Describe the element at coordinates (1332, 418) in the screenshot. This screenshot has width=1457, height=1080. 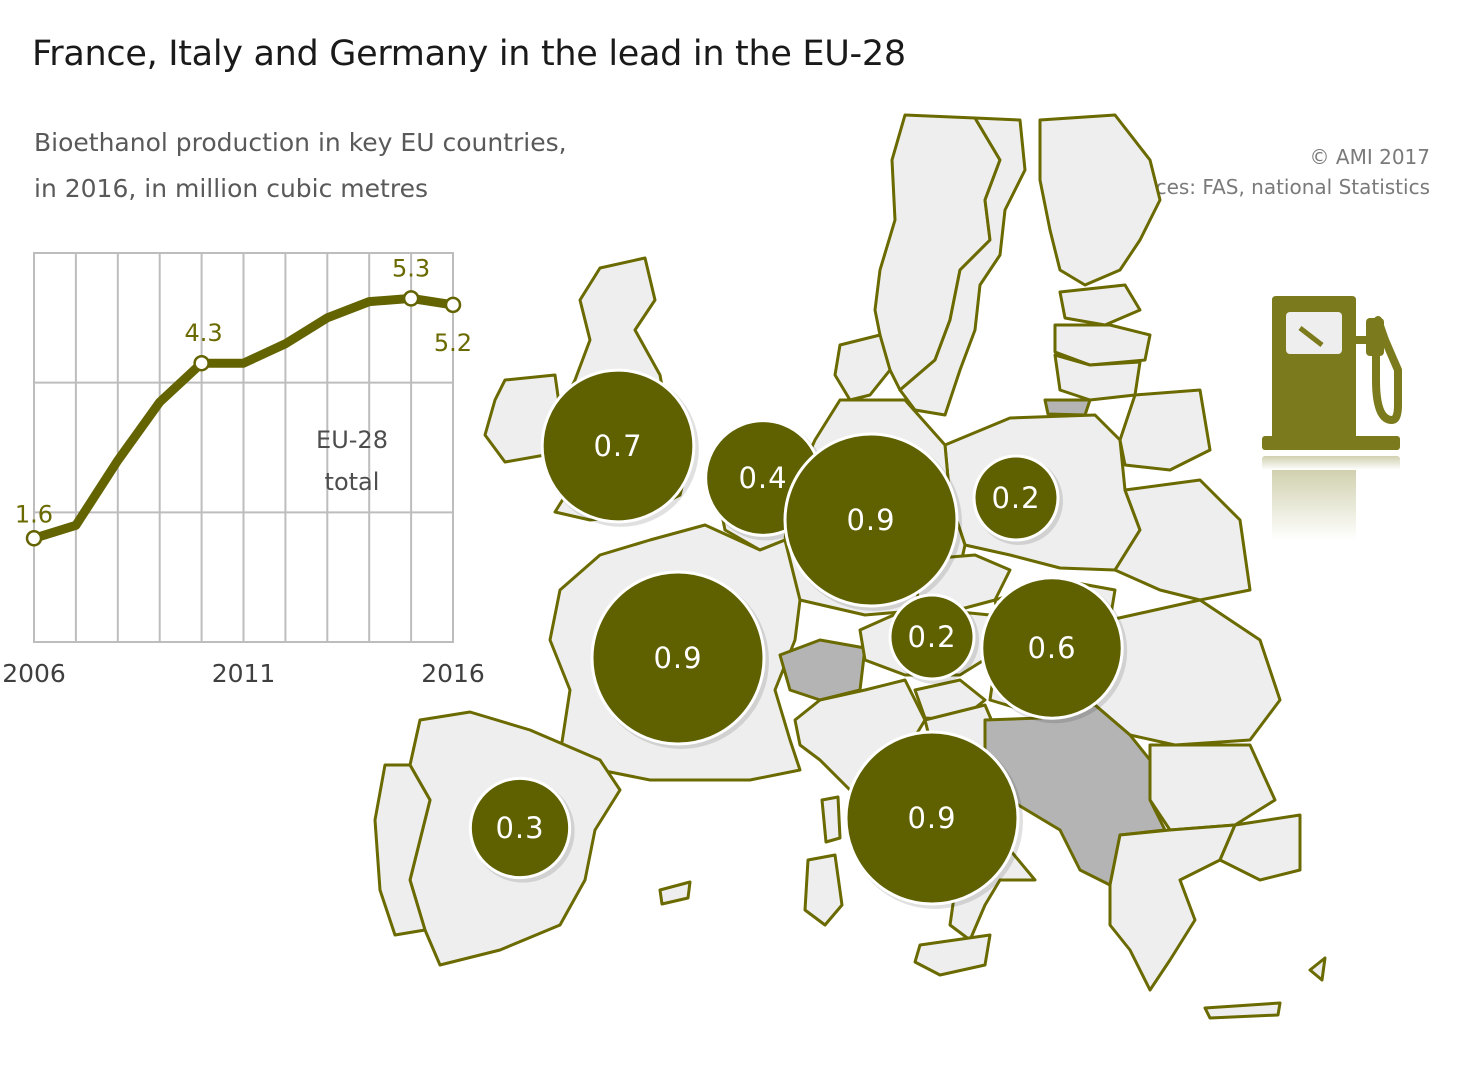
I see `fuel-pump-icon` at that location.